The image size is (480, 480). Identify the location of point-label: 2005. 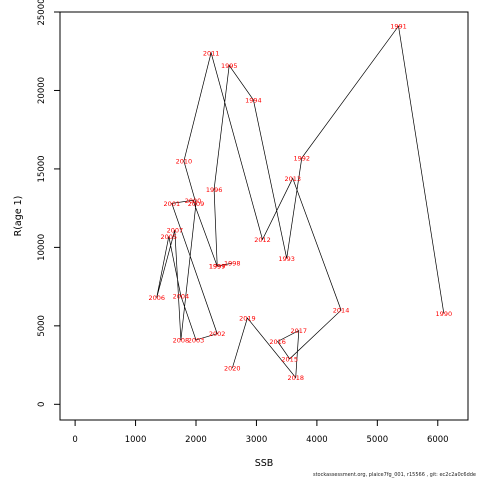
(169, 237).